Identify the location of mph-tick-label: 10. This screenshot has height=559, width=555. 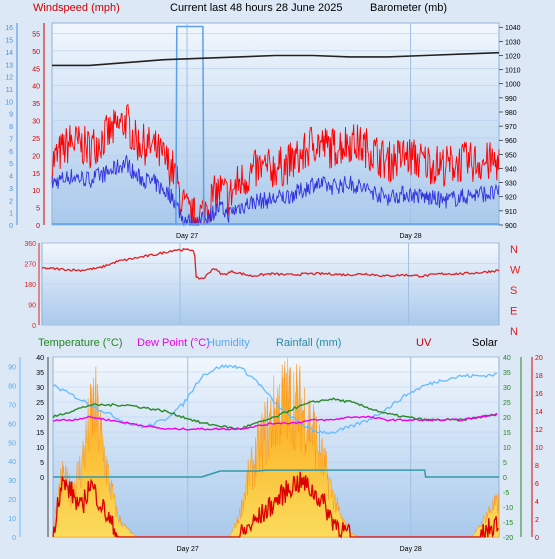
(36, 191).